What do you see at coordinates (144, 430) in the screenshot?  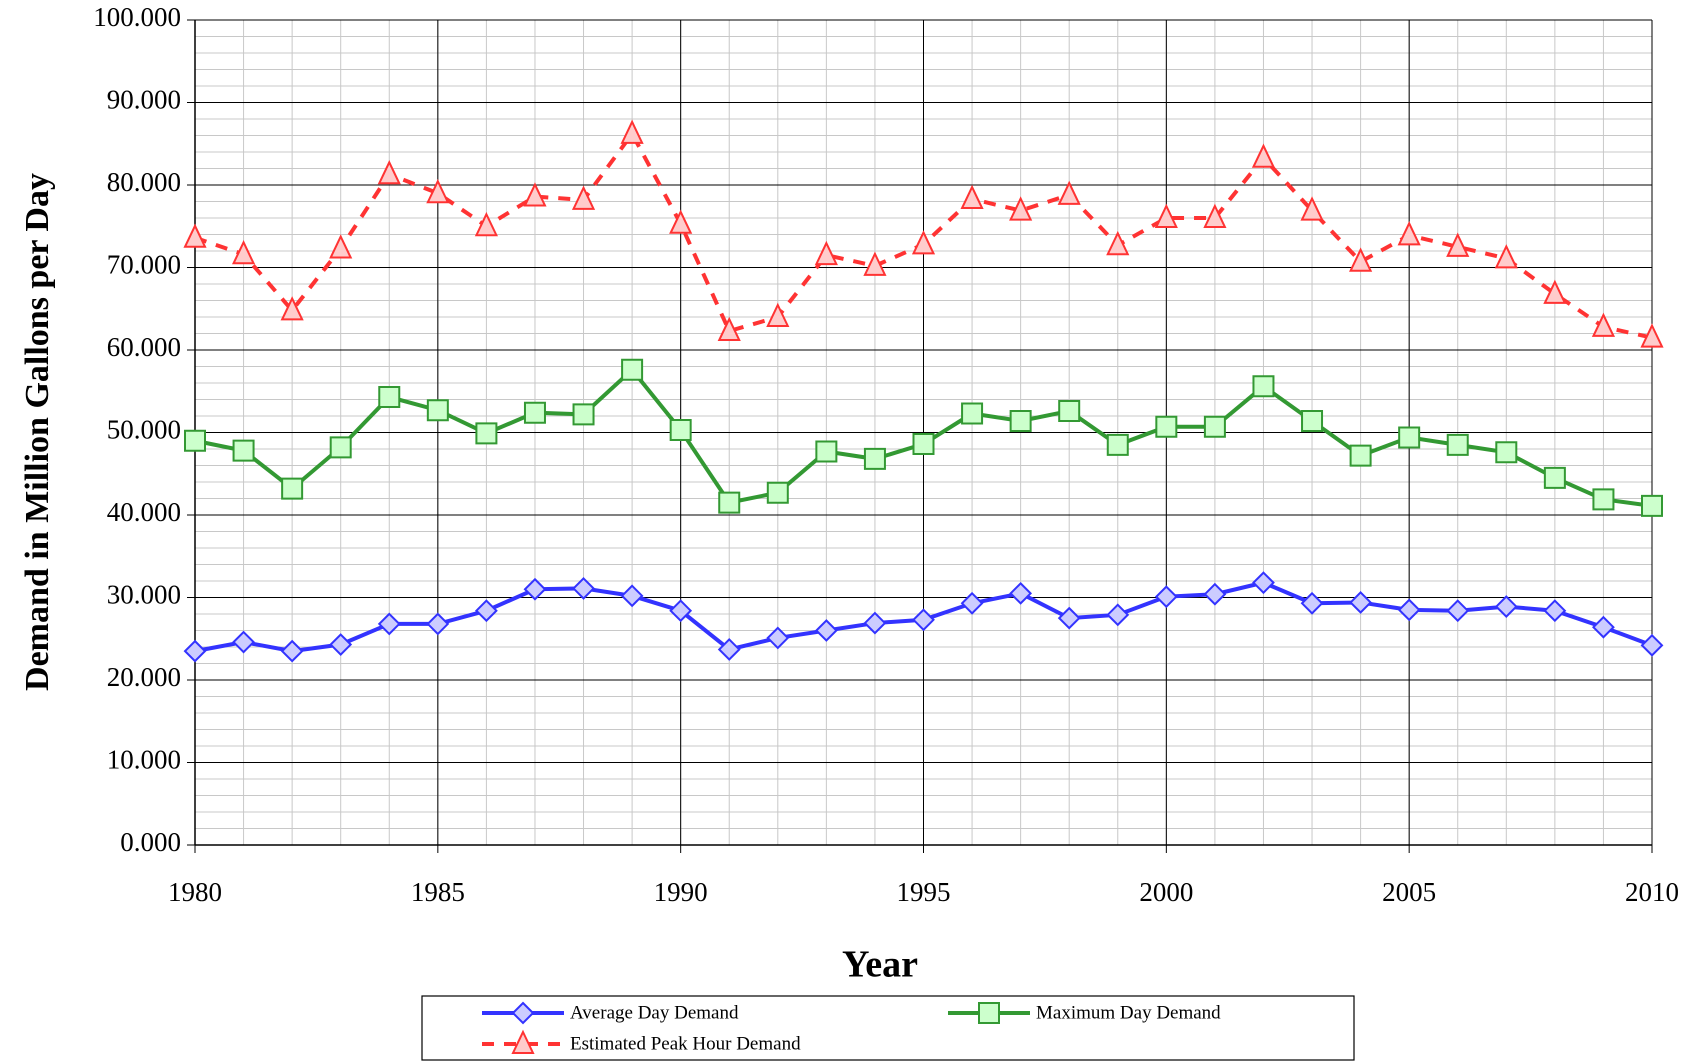 I see `y-tick-label: 50.000` at bounding box center [144, 430].